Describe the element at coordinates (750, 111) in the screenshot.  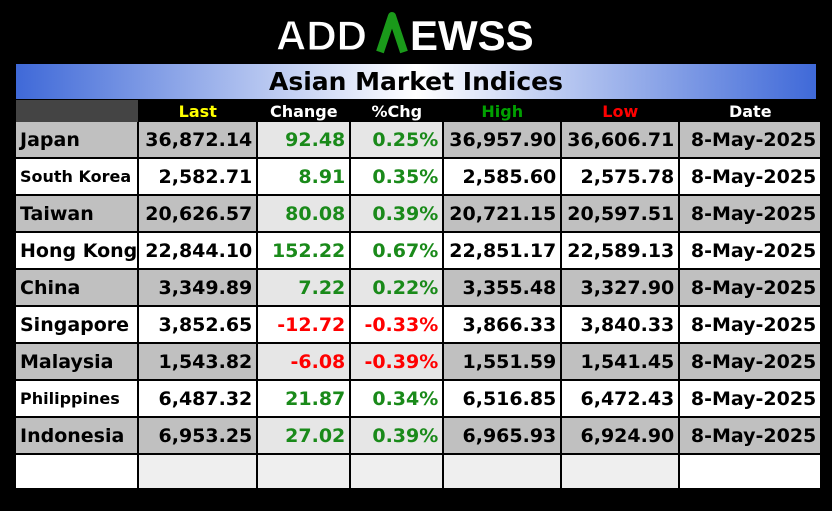
I see `header-date: Date` at that location.